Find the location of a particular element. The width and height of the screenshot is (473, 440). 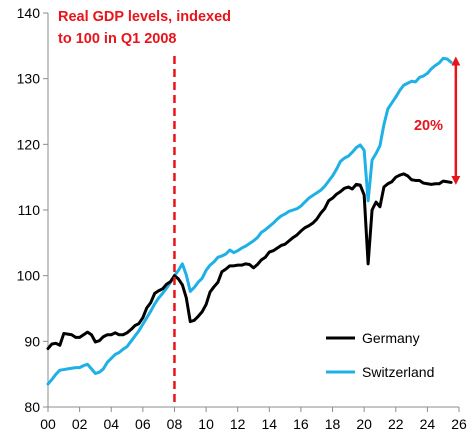

y-tick-label: 140 is located at coordinates (29, 13).